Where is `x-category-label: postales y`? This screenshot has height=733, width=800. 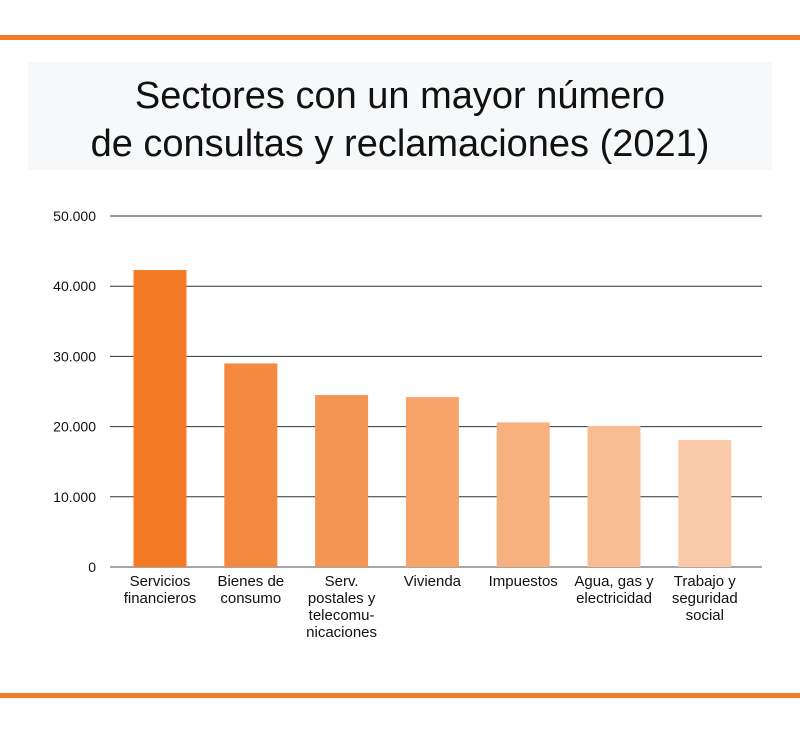
x-category-label: postales y is located at coordinates (342, 598).